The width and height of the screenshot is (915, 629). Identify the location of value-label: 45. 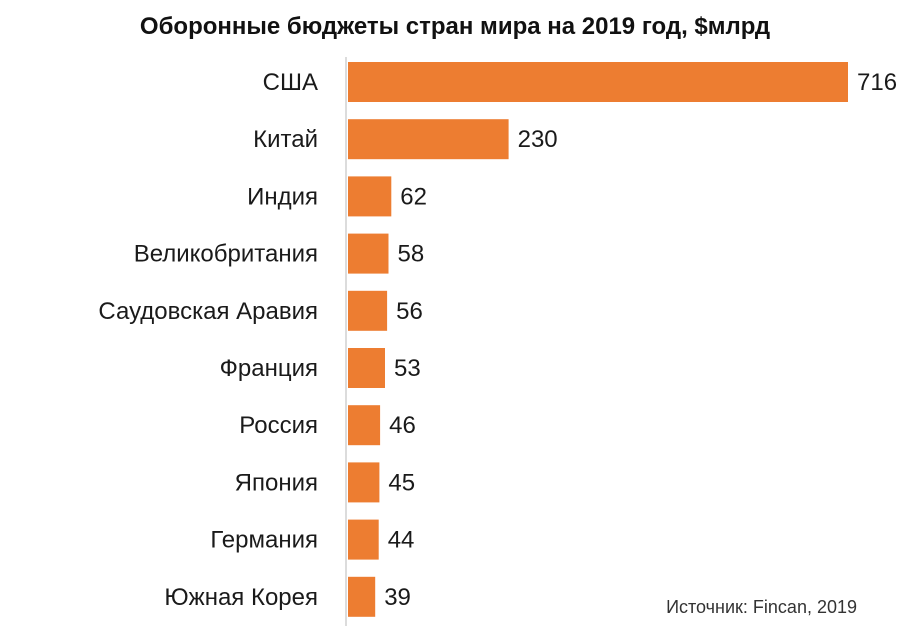
(401, 482).